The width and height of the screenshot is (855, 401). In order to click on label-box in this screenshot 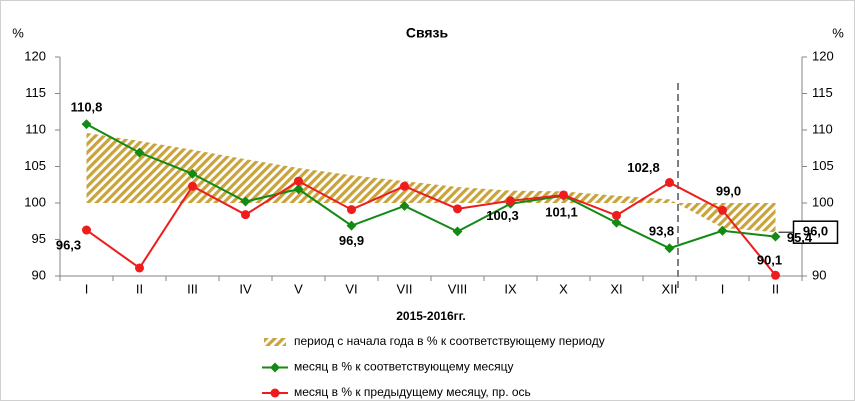, I will do `click(815, 232)`.